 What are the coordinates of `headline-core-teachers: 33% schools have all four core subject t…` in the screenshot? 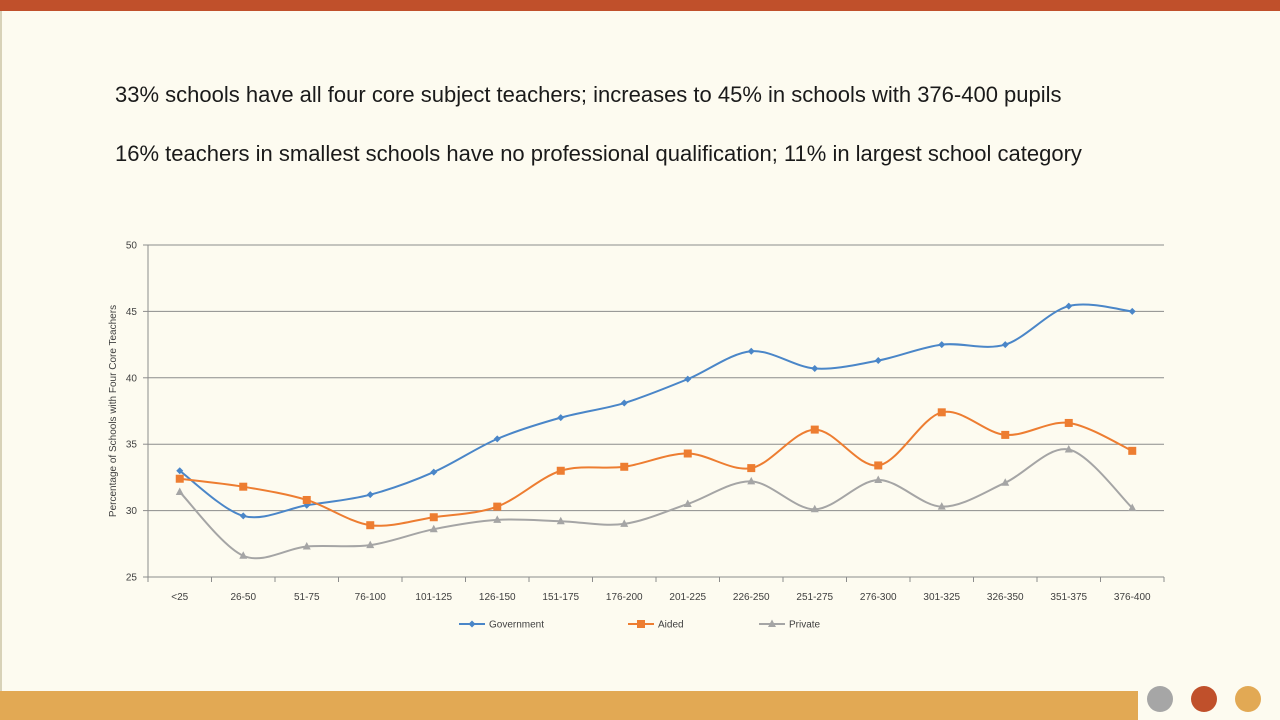 It's located at (588, 94).